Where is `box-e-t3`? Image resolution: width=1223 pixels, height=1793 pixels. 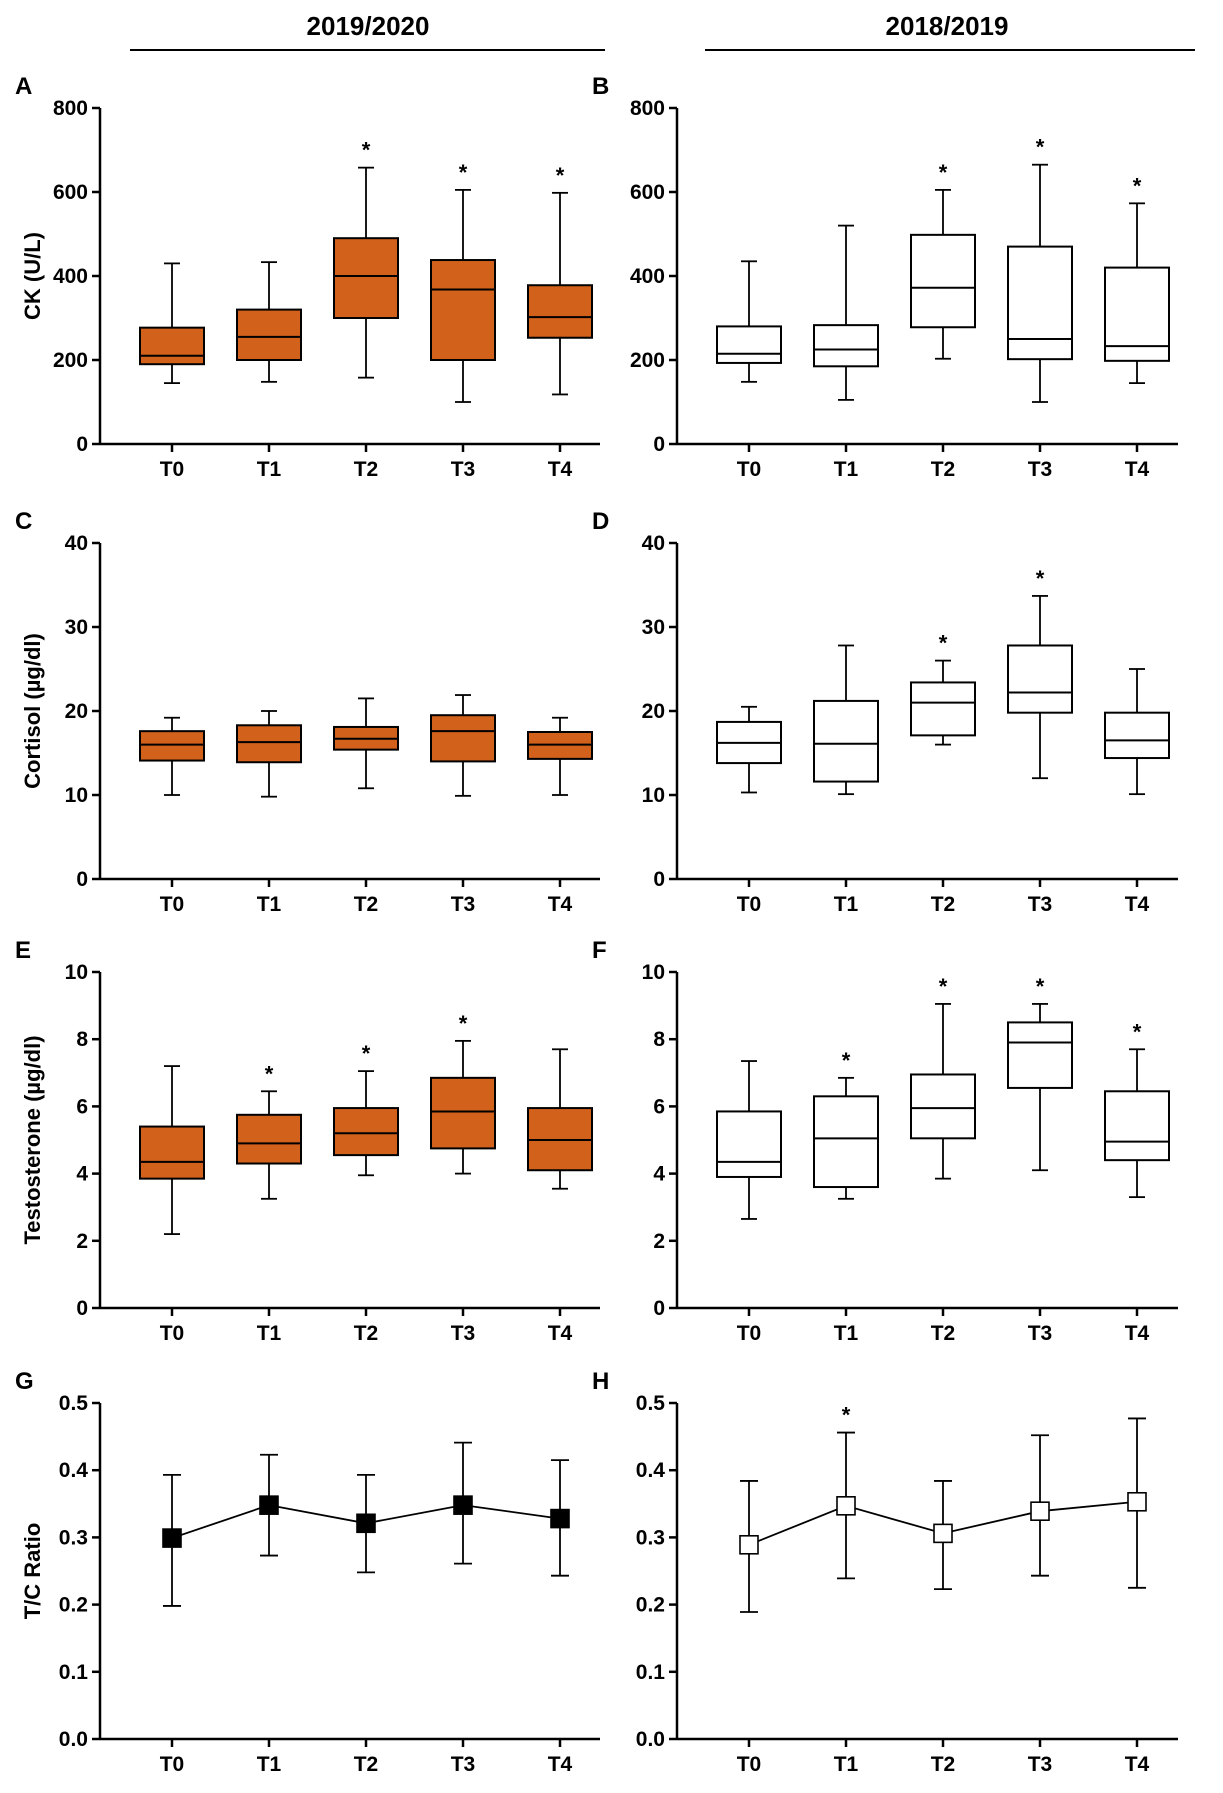
box-e-t3 is located at coordinates (463, 1107).